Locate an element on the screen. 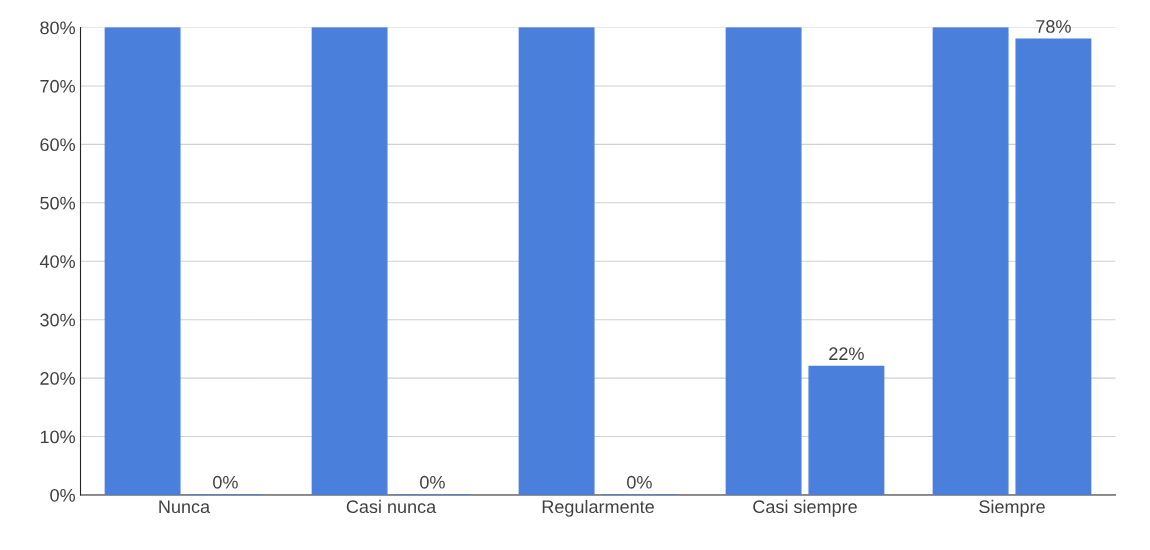  y-tick-label: 40% is located at coordinates (57, 261).